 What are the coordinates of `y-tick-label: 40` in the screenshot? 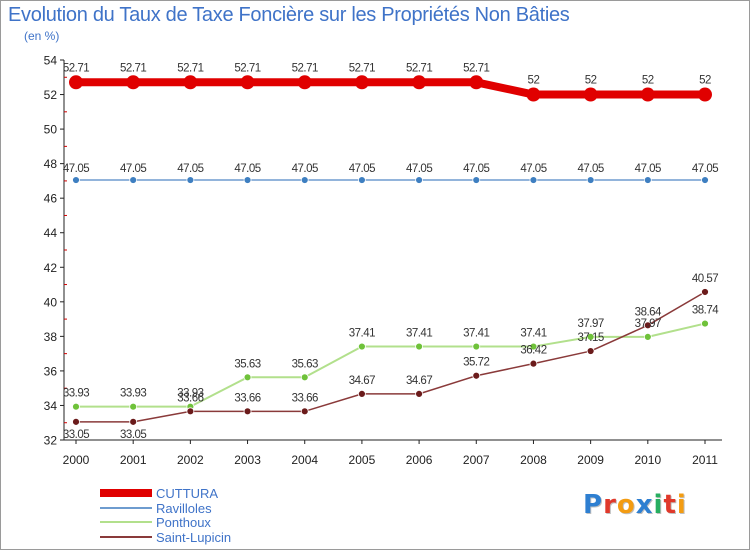 It's located at (51, 302).